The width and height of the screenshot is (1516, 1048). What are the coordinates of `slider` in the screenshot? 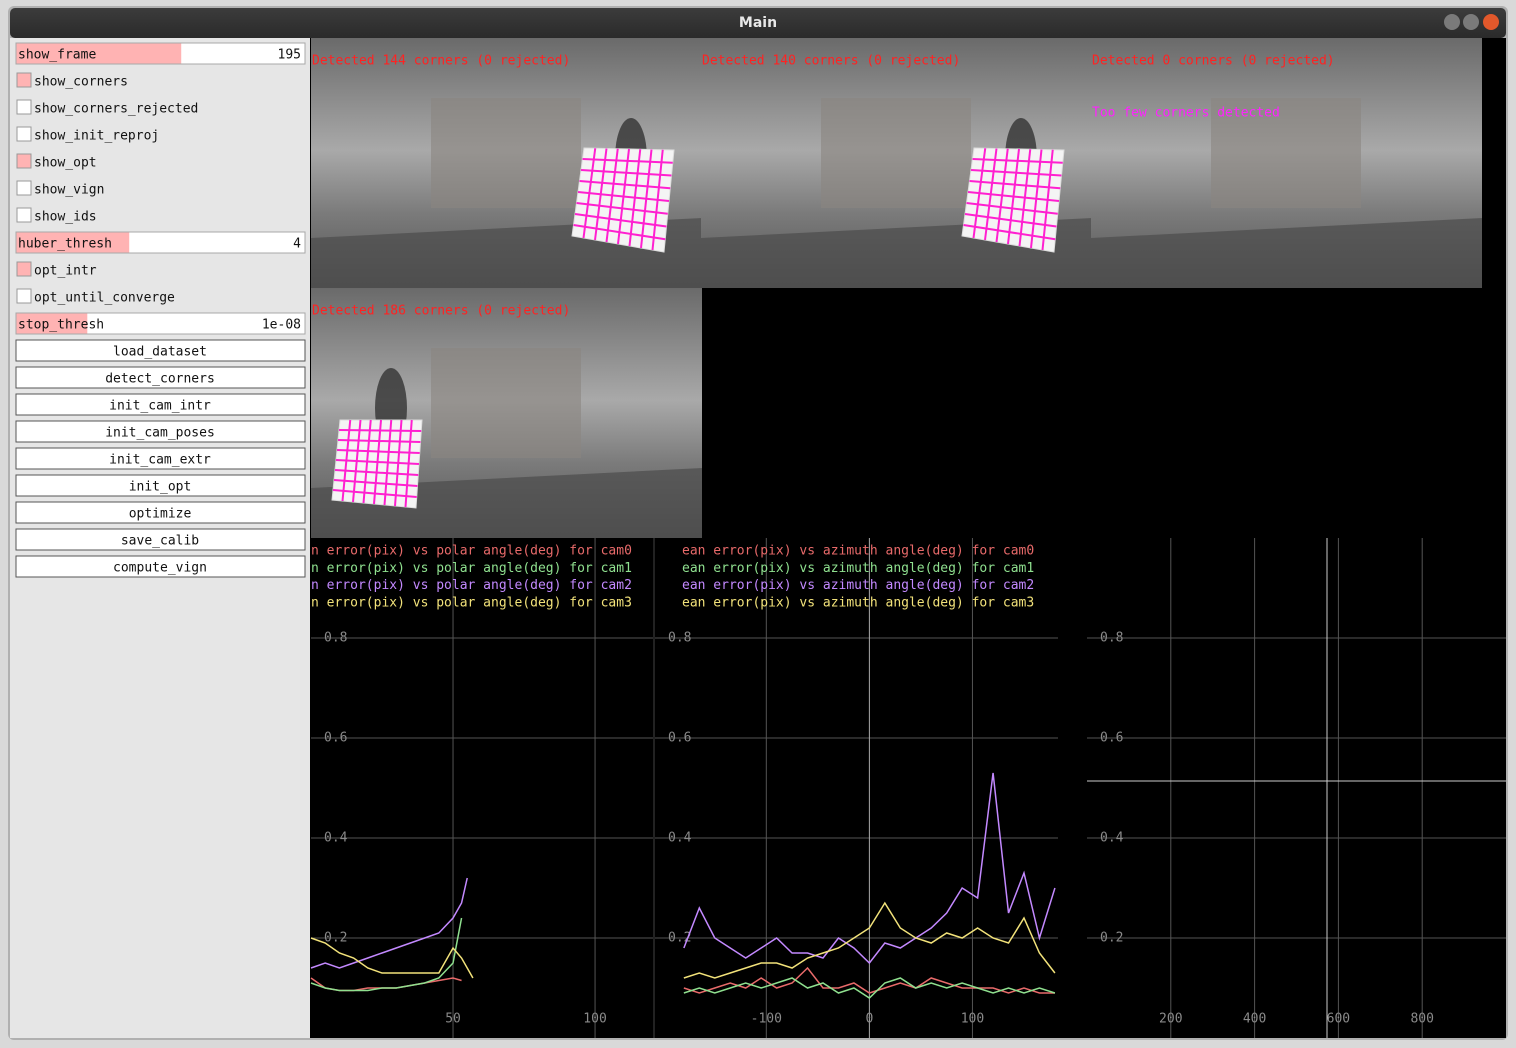 It's located at (160, 323).